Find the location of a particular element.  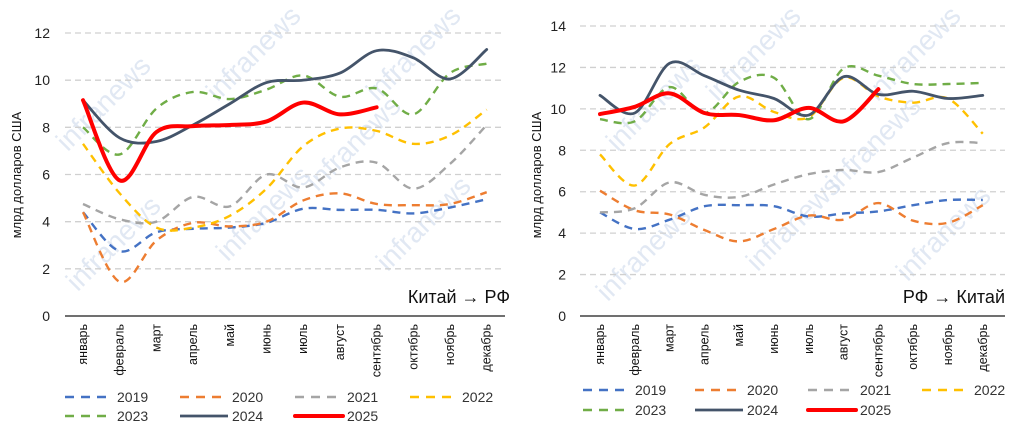

y-tick-label: 14 is located at coordinates (558, 26).